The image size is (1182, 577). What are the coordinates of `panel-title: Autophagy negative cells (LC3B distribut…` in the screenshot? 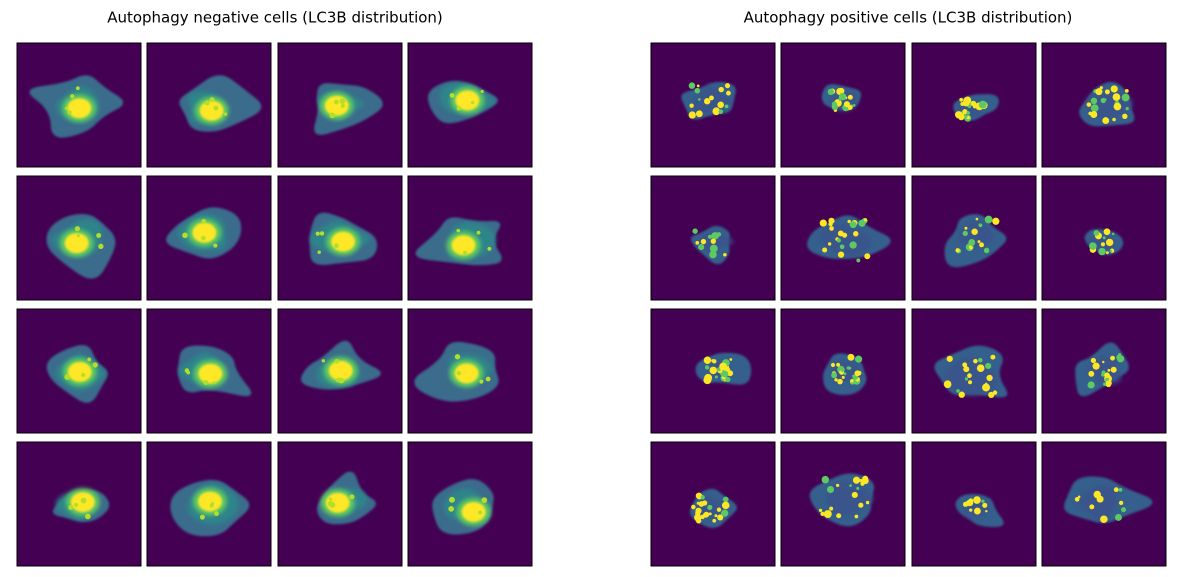 It's located at (275, 18).